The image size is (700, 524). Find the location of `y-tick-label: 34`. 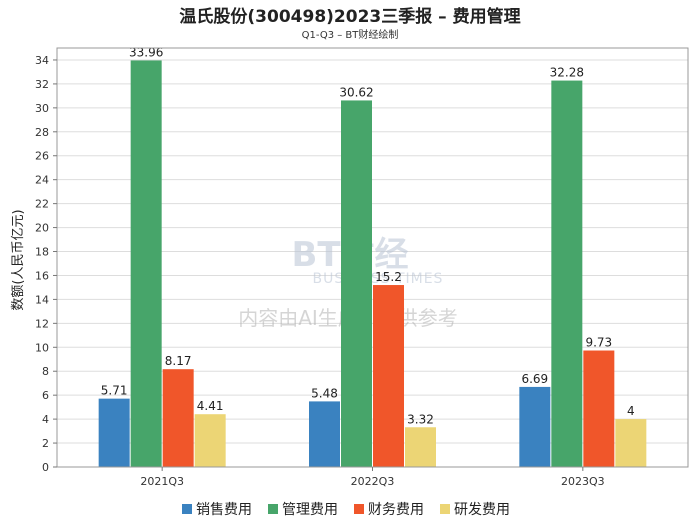

y-tick-label: 34 is located at coordinates (42, 60).